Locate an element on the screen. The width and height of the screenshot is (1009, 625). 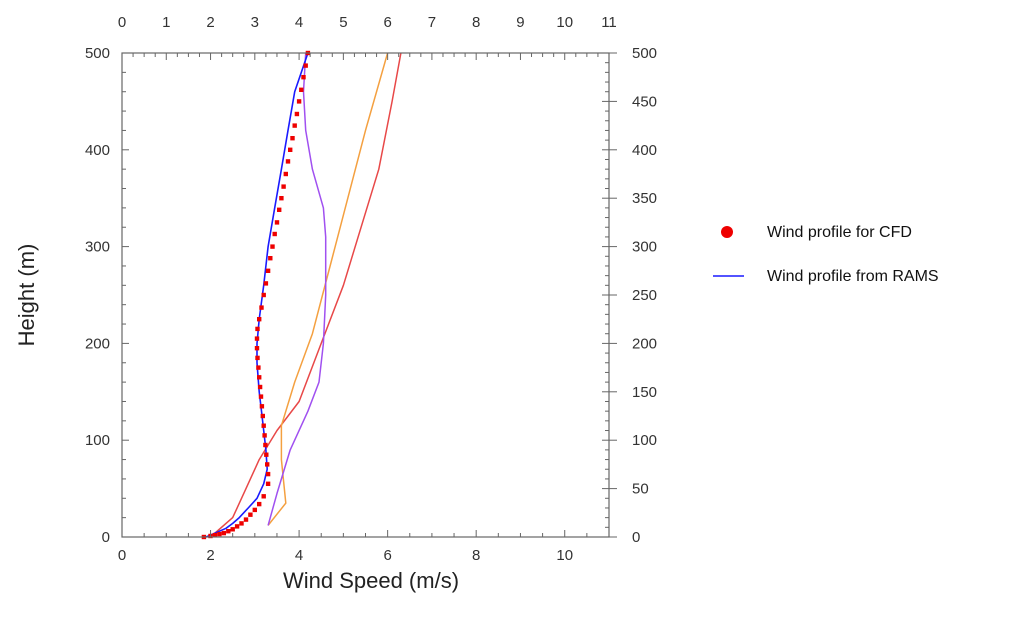
right-y-tick-label: 150 is located at coordinates (644, 392).